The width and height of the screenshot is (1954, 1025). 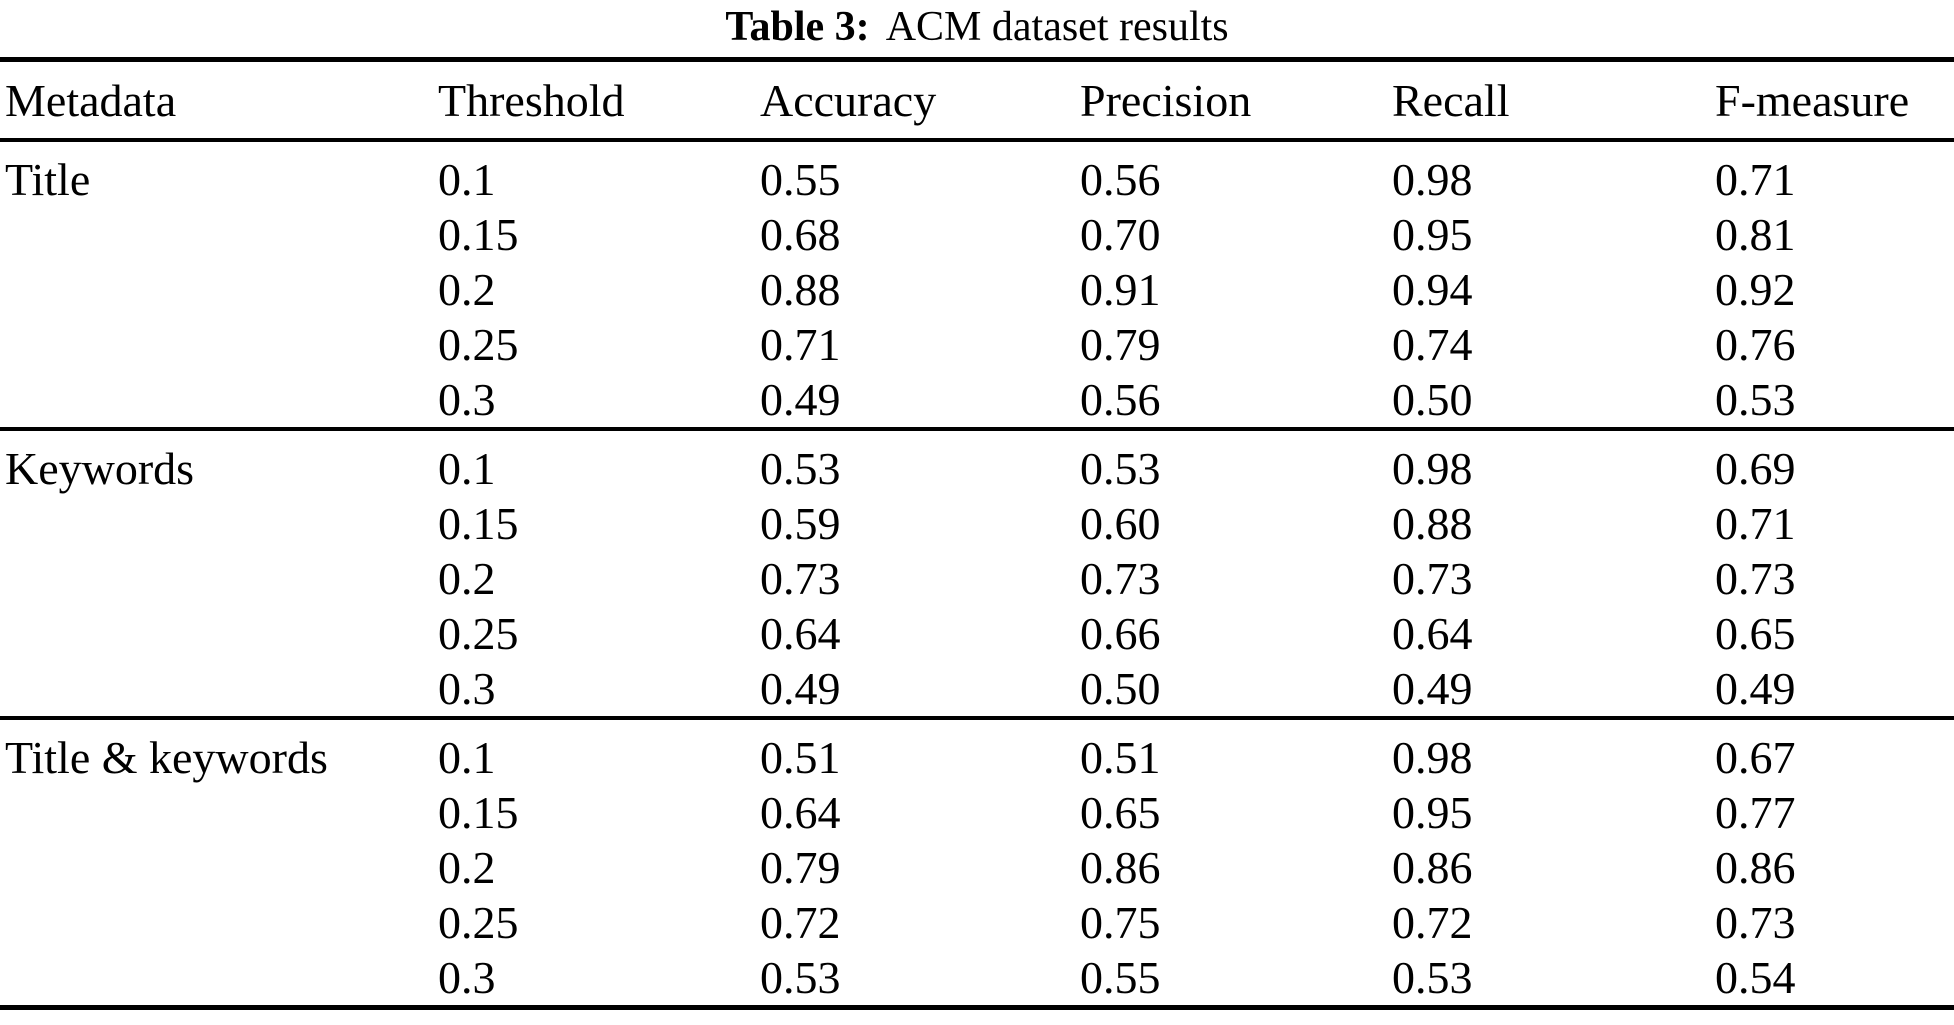 What do you see at coordinates (977, 289) in the screenshot?
I see `table-row: 0.2 0.88 0.91 0.94 0.92` at bounding box center [977, 289].